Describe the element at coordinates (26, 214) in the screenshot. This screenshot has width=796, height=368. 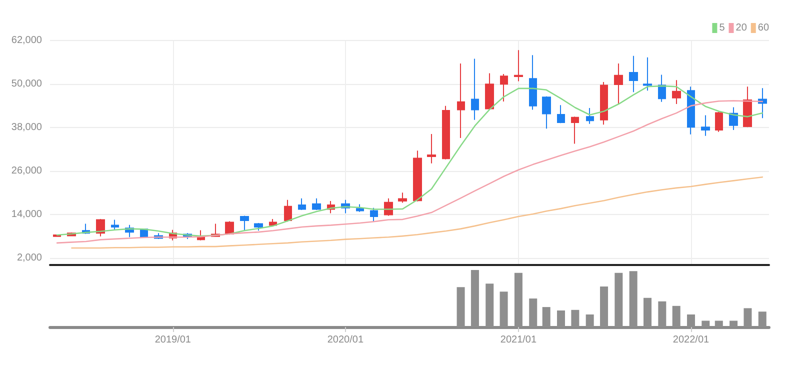
I see `y-tick-label: 14,000` at that location.